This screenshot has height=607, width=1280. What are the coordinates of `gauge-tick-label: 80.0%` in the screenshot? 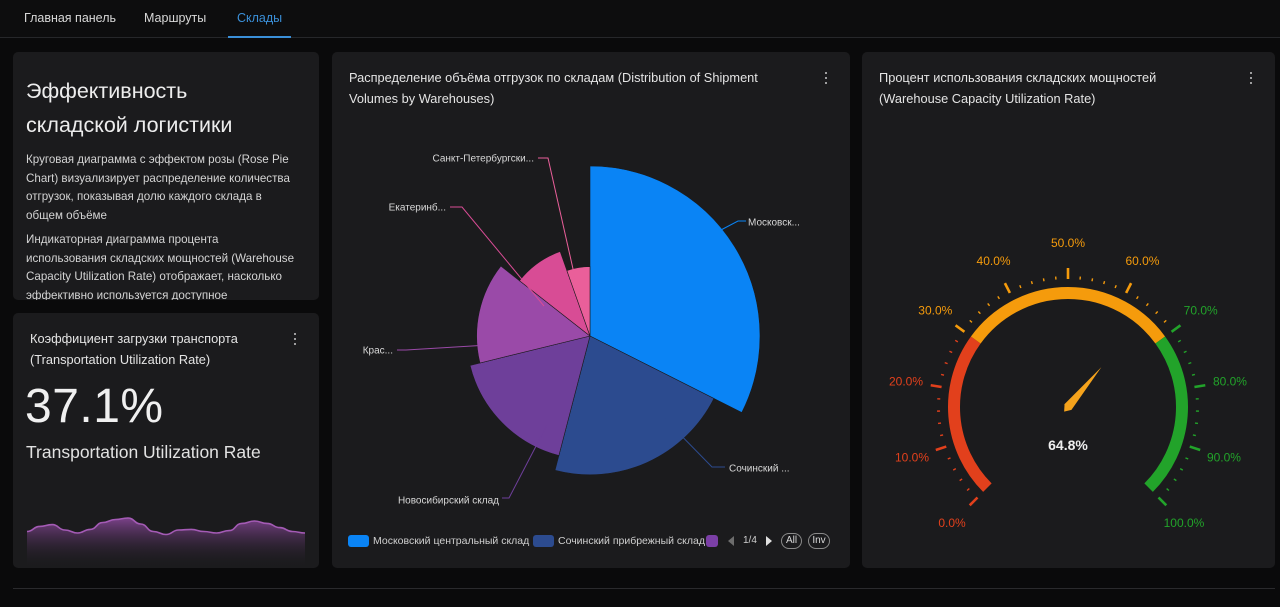 It's located at (1230, 381).